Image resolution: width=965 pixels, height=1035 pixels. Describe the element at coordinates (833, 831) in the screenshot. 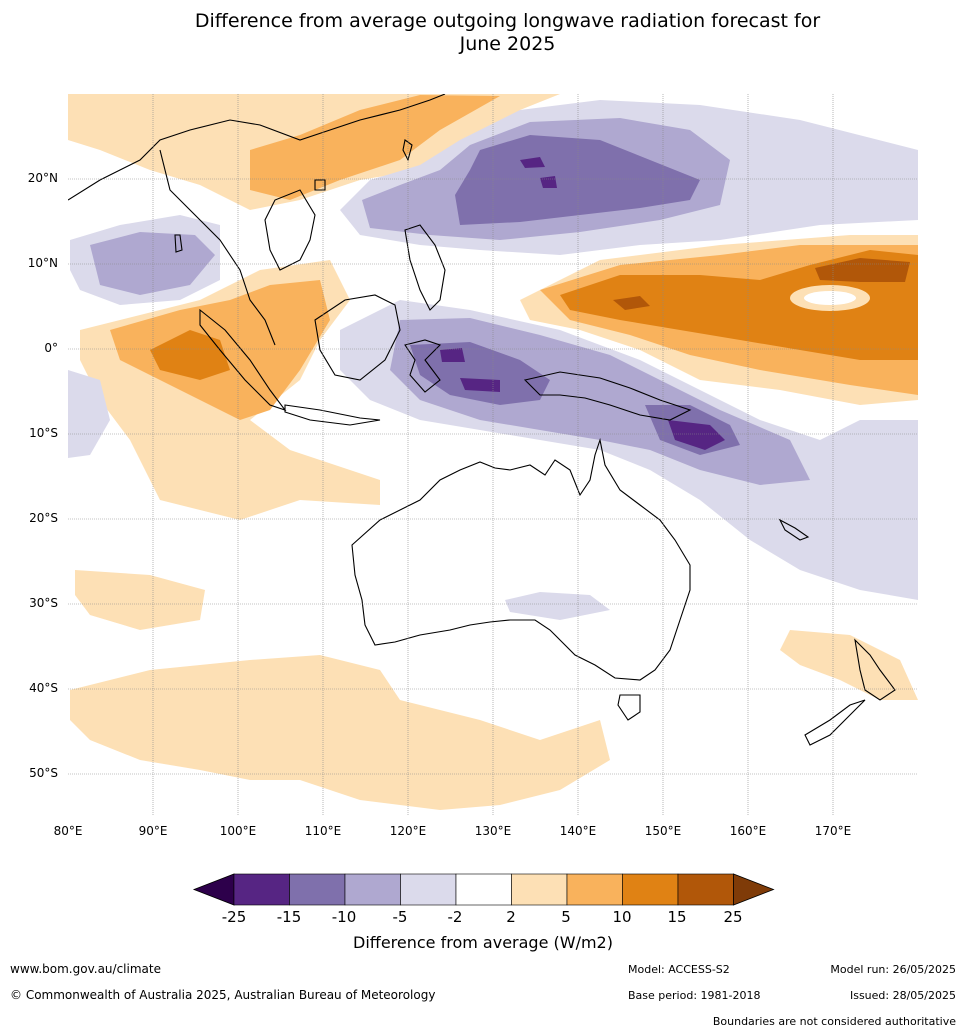

I see `lon-label: 170°E` at that location.